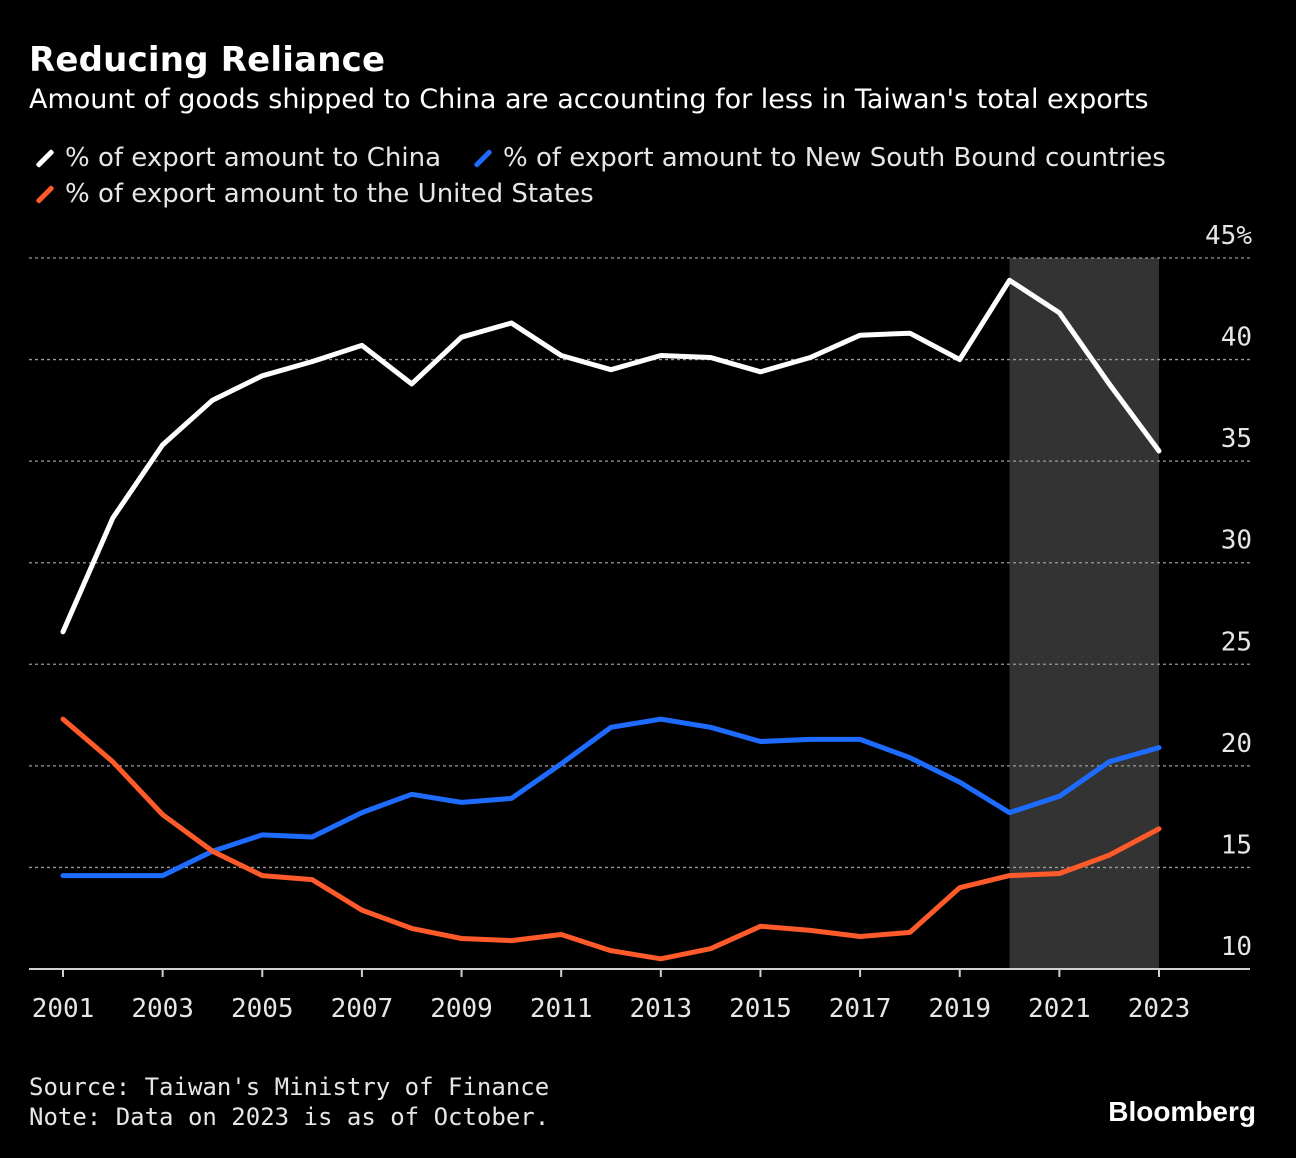  I want to click on x-tick-label: 2005, so click(262, 1009).